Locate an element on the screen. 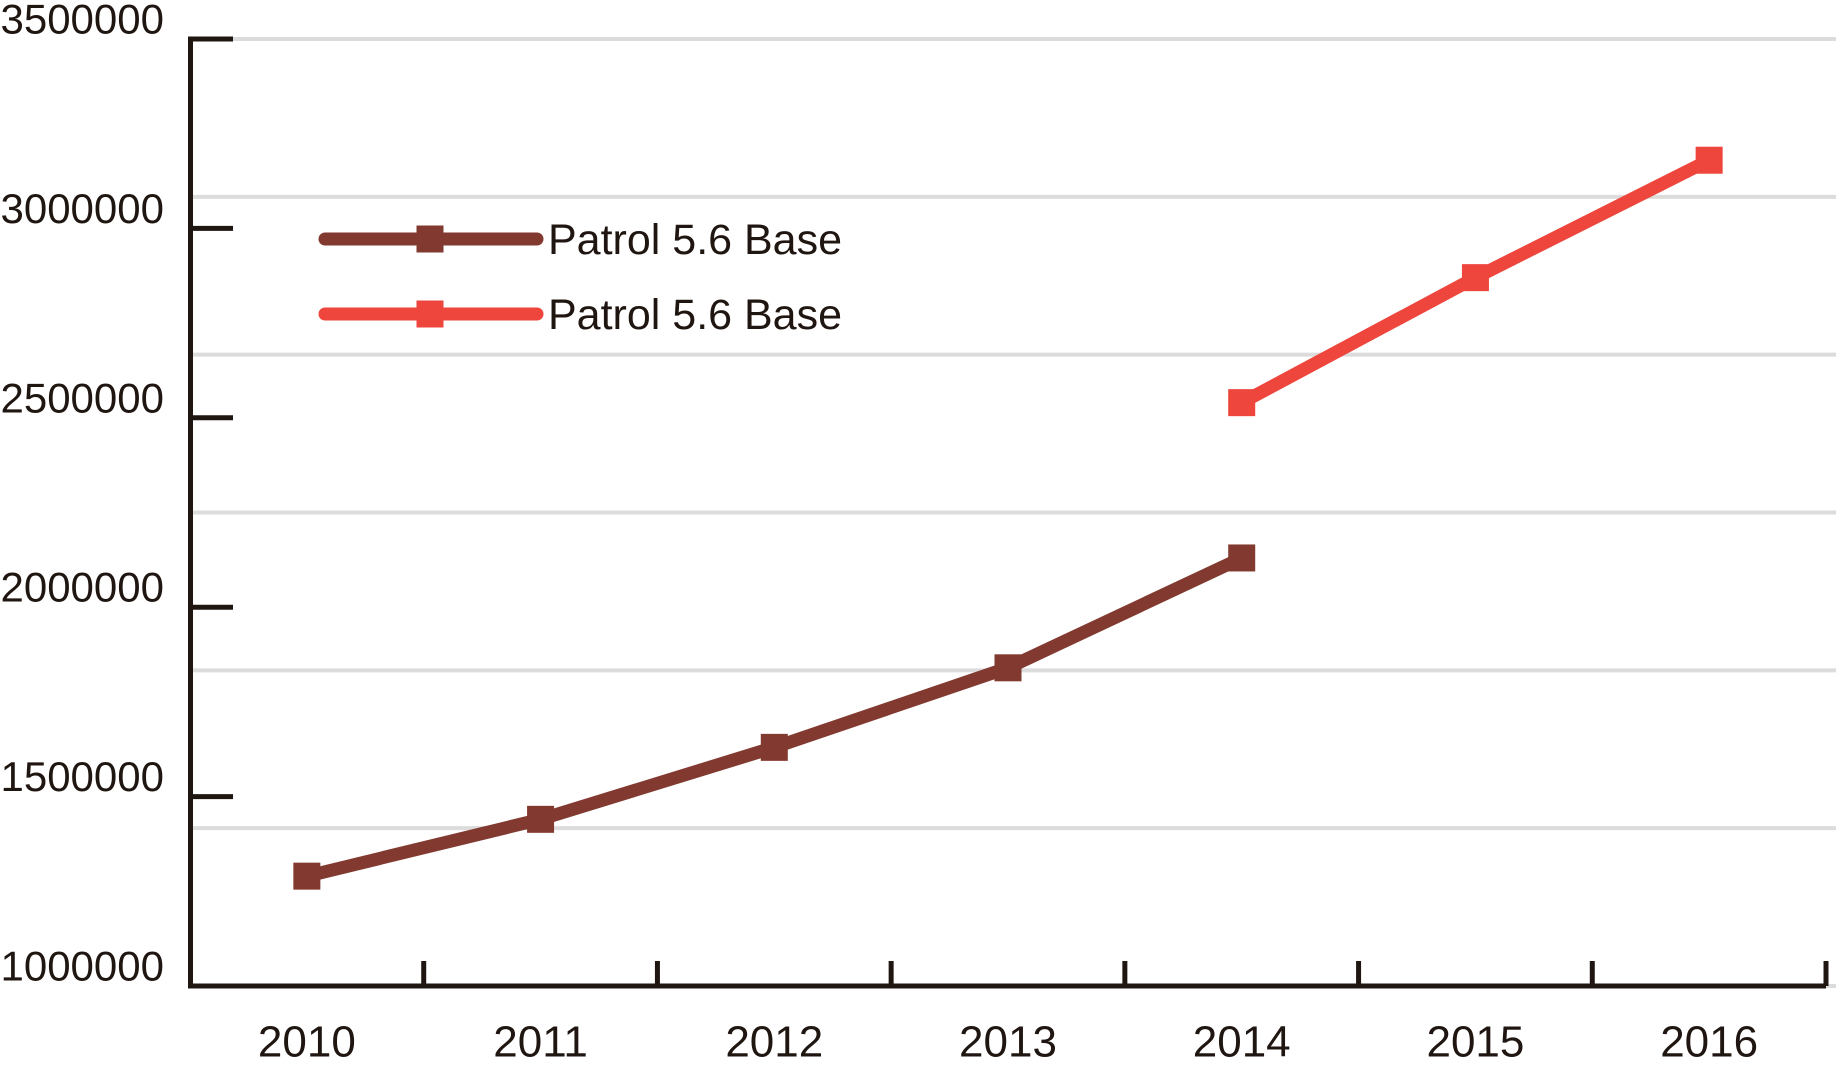 The height and width of the screenshot is (1080, 1836). y-tick-label: 1500000 is located at coordinates (82, 776).